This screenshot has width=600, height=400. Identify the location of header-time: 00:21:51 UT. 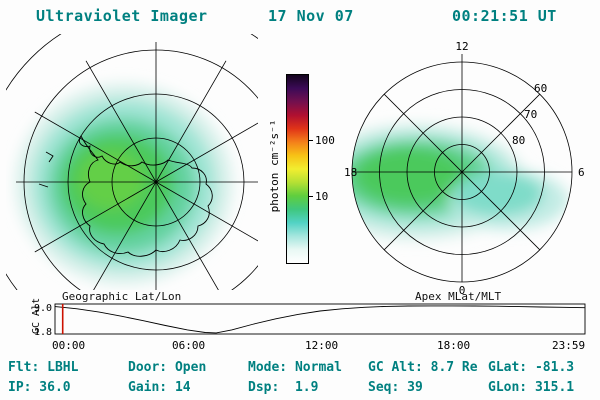
(504, 16).